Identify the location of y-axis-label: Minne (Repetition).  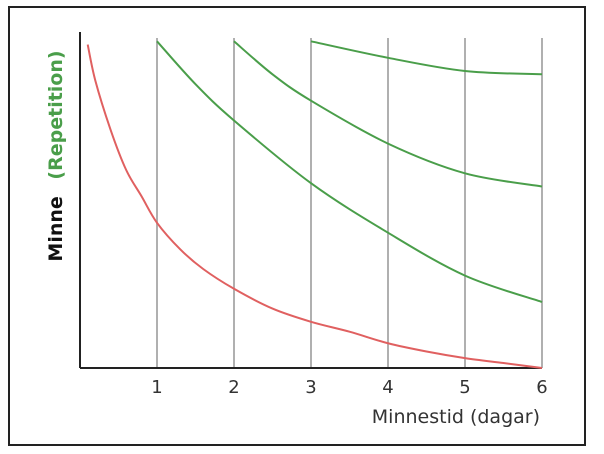
(56, 155).